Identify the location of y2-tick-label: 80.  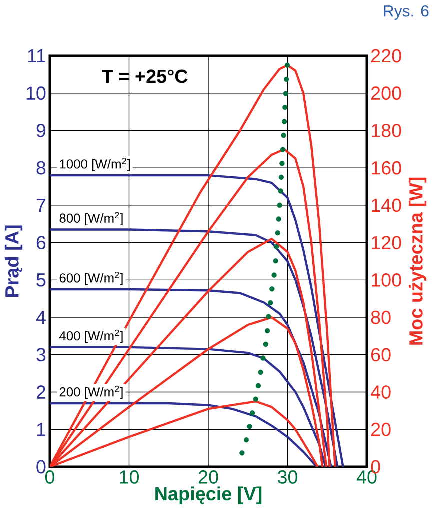
(381, 317).